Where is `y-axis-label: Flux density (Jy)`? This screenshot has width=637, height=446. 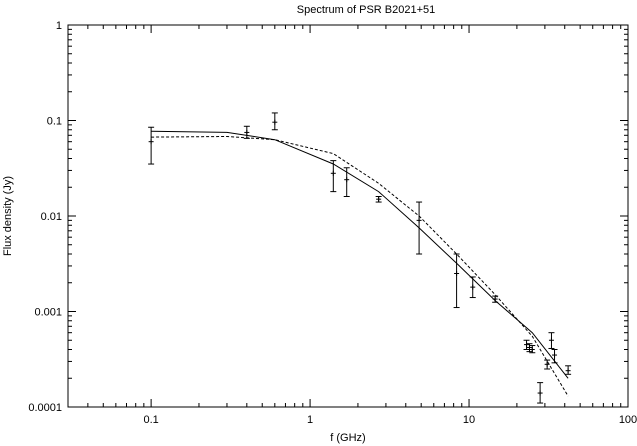 y-axis-label: Flux density (Jy) is located at coordinates (8, 216).